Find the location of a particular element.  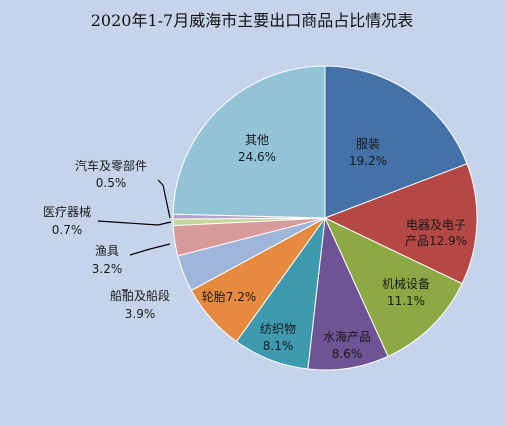

slice-label-1-1: 产品12.9% is located at coordinates (436, 241).